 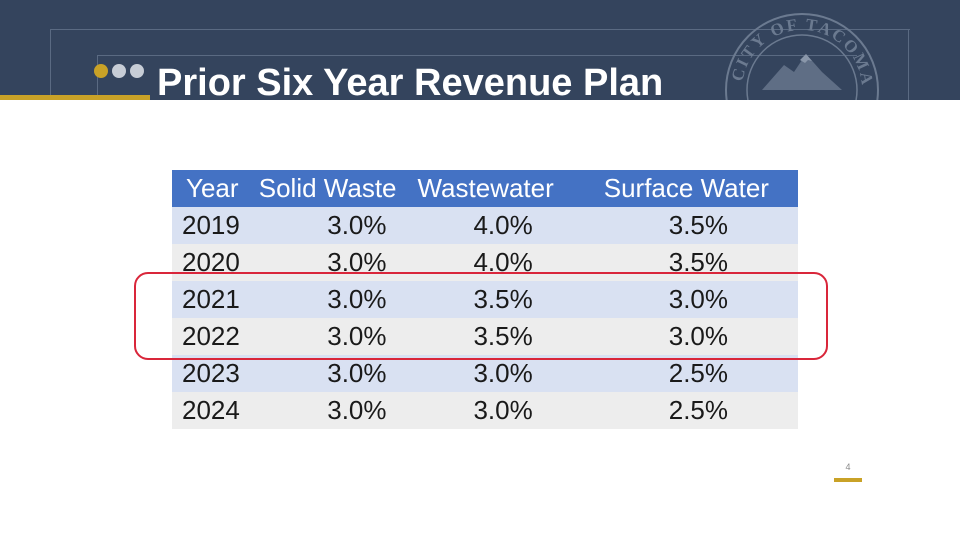 I want to click on cell-year: 2019, so click(x=215, y=225).